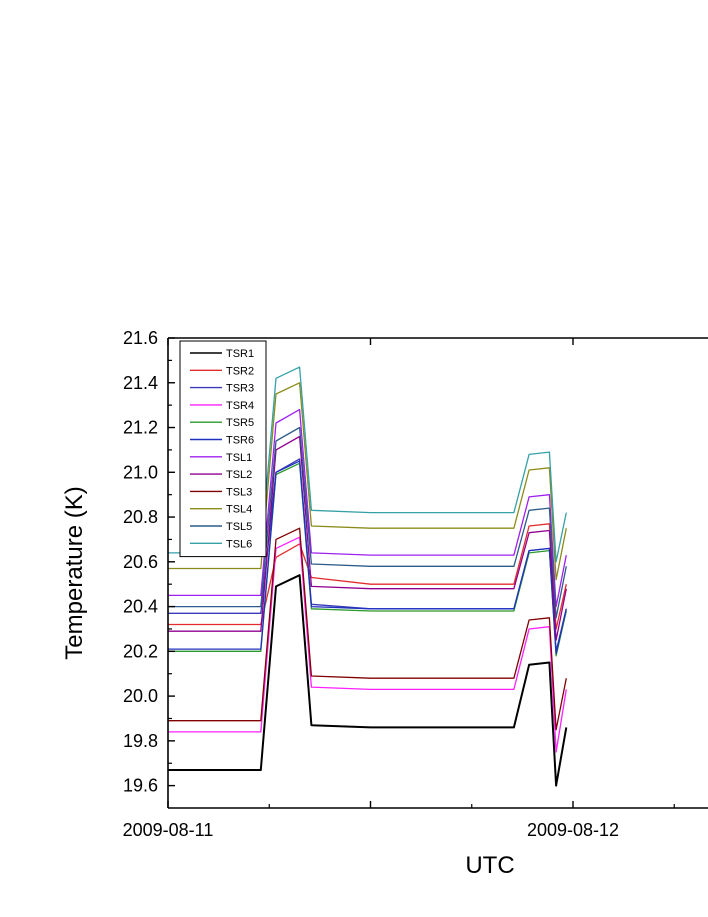 This screenshot has height=917, width=708. What do you see at coordinates (489, 865) in the screenshot?
I see `x-axis-title: UTC` at bounding box center [489, 865].